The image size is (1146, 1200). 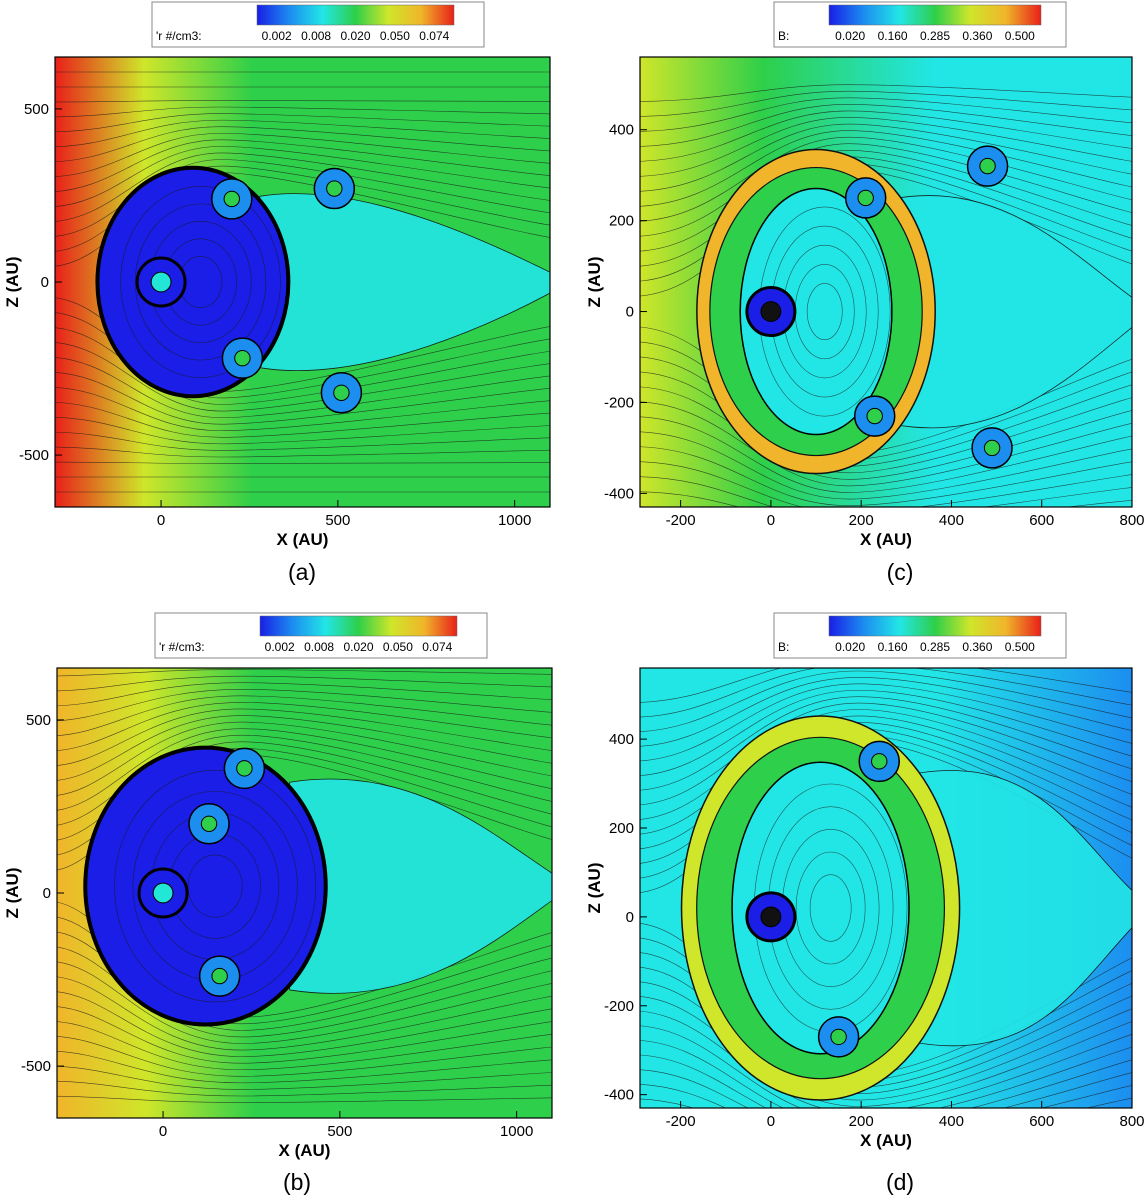 I want to click on legend-label: B:, so click(x=783, y=36).